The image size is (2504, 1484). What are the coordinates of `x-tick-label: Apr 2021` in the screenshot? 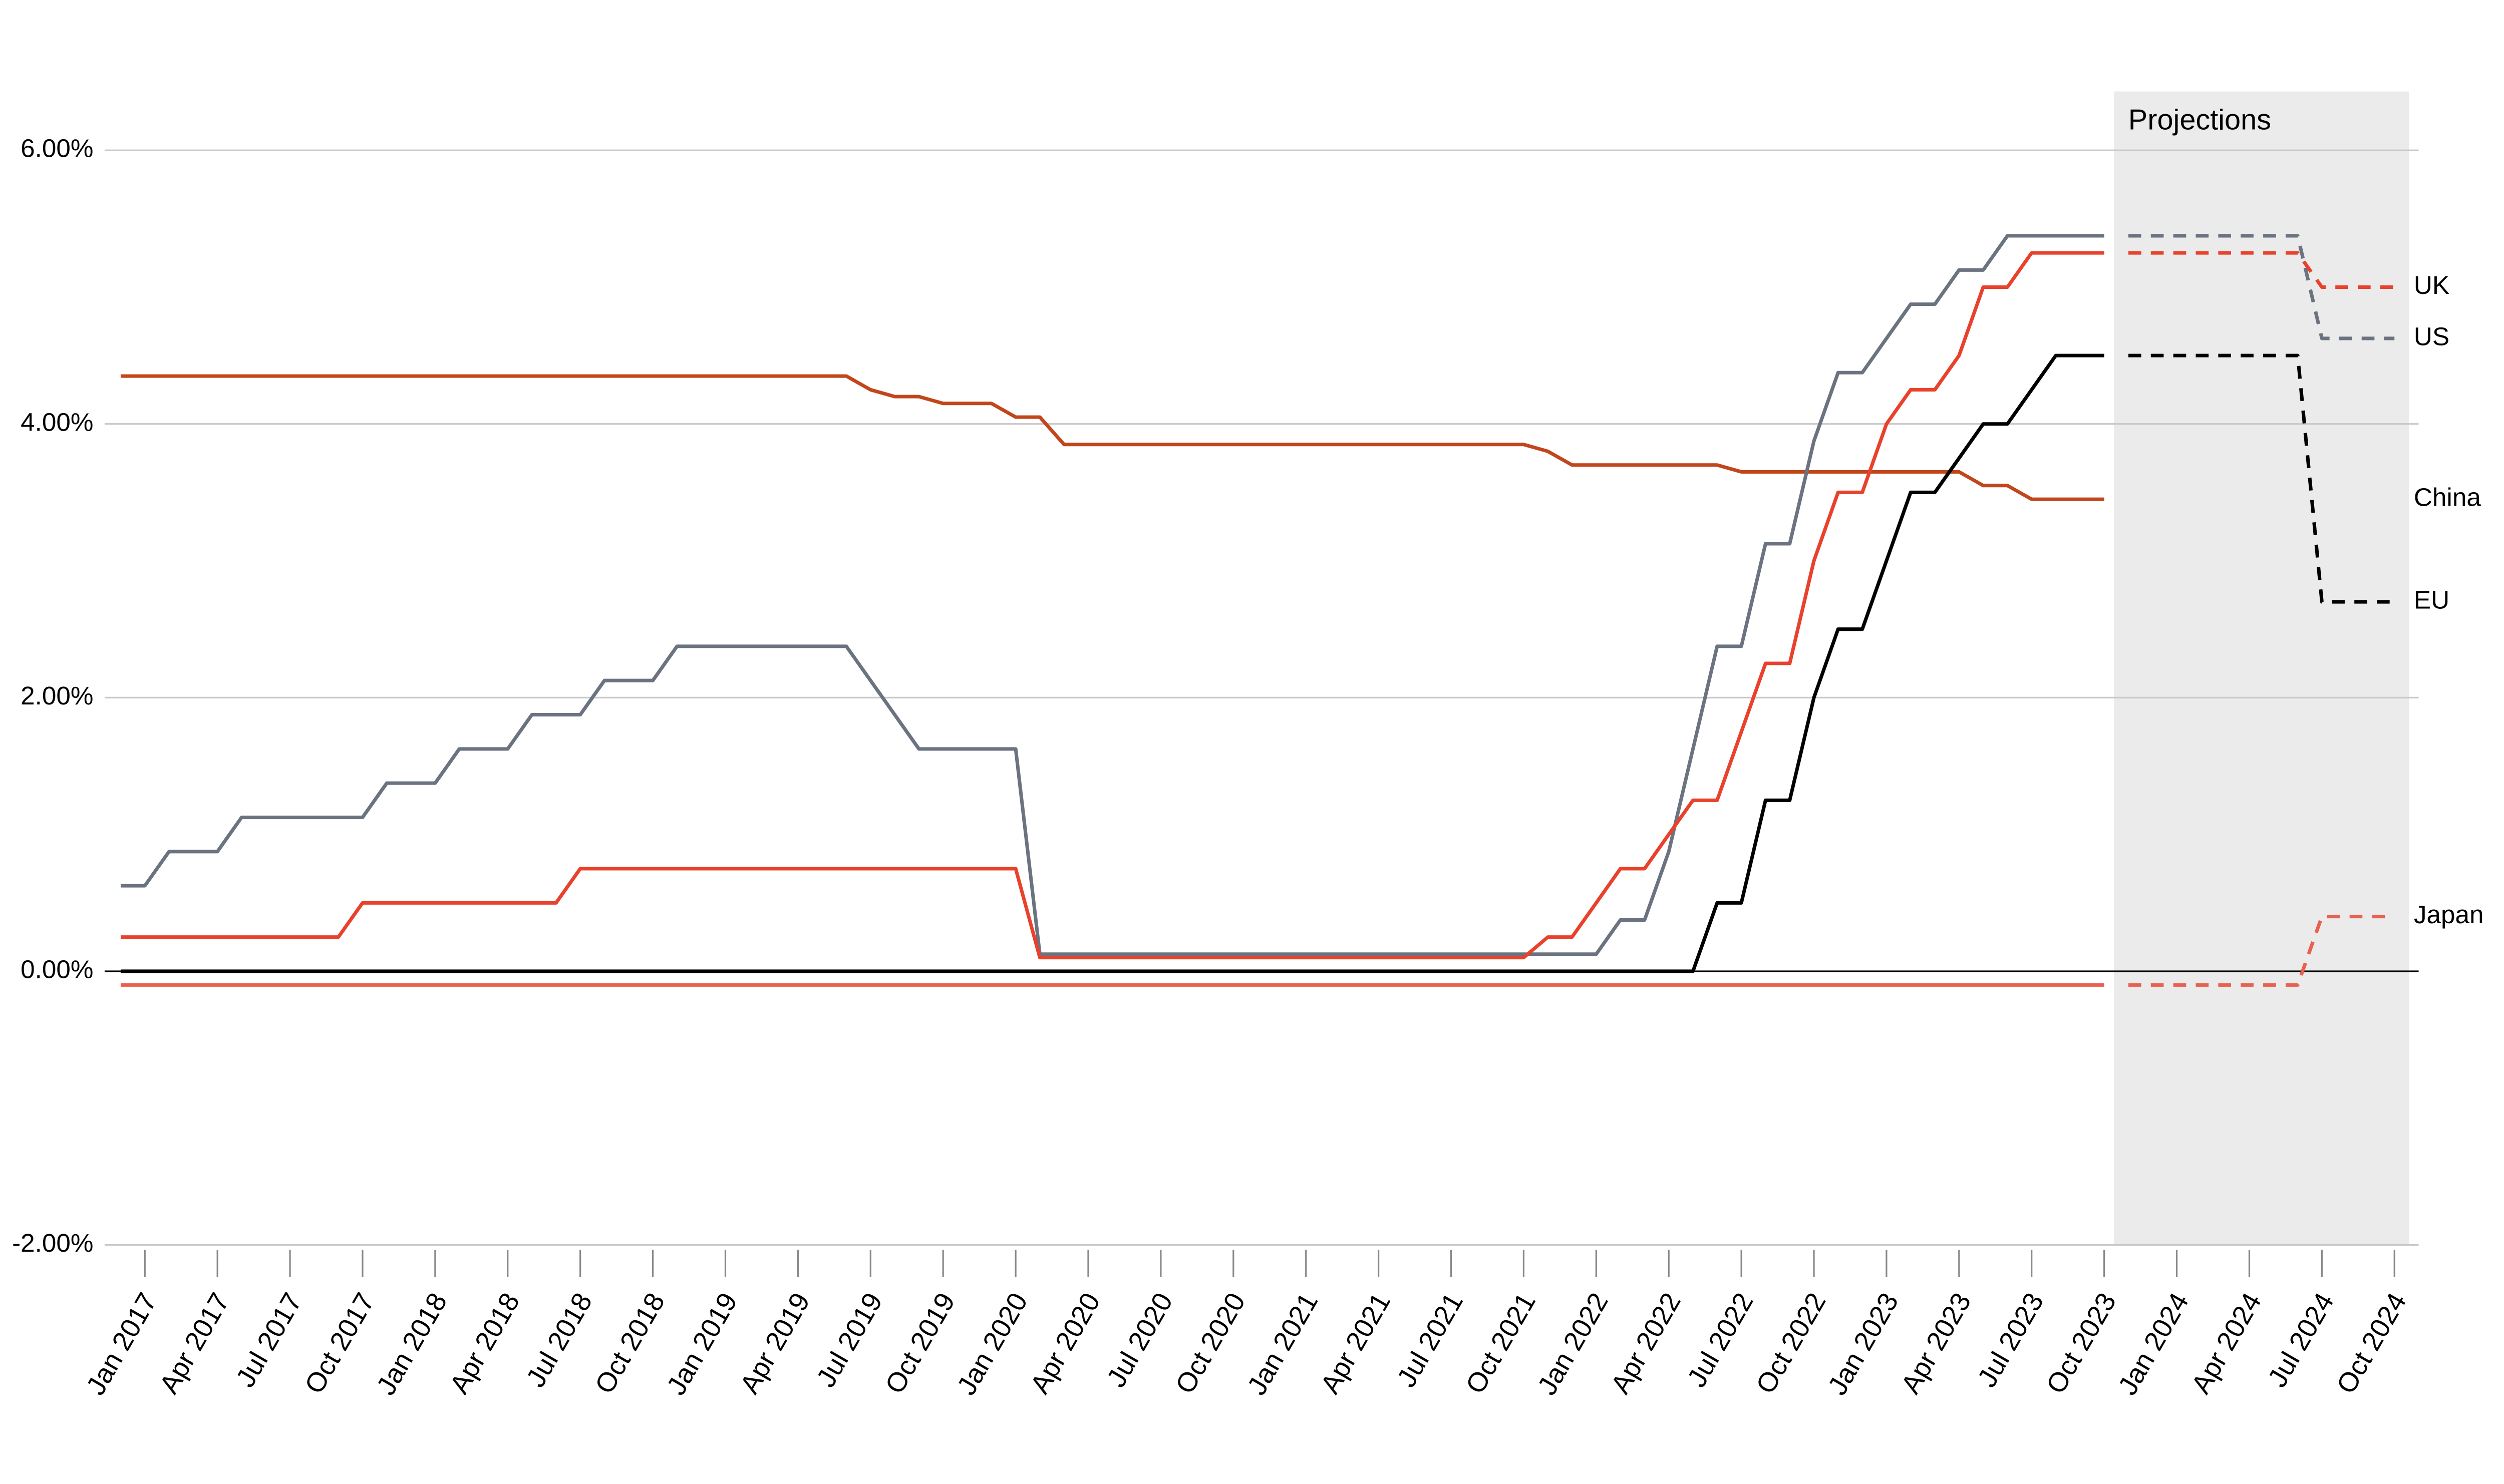 It's located at (1355, 1343).